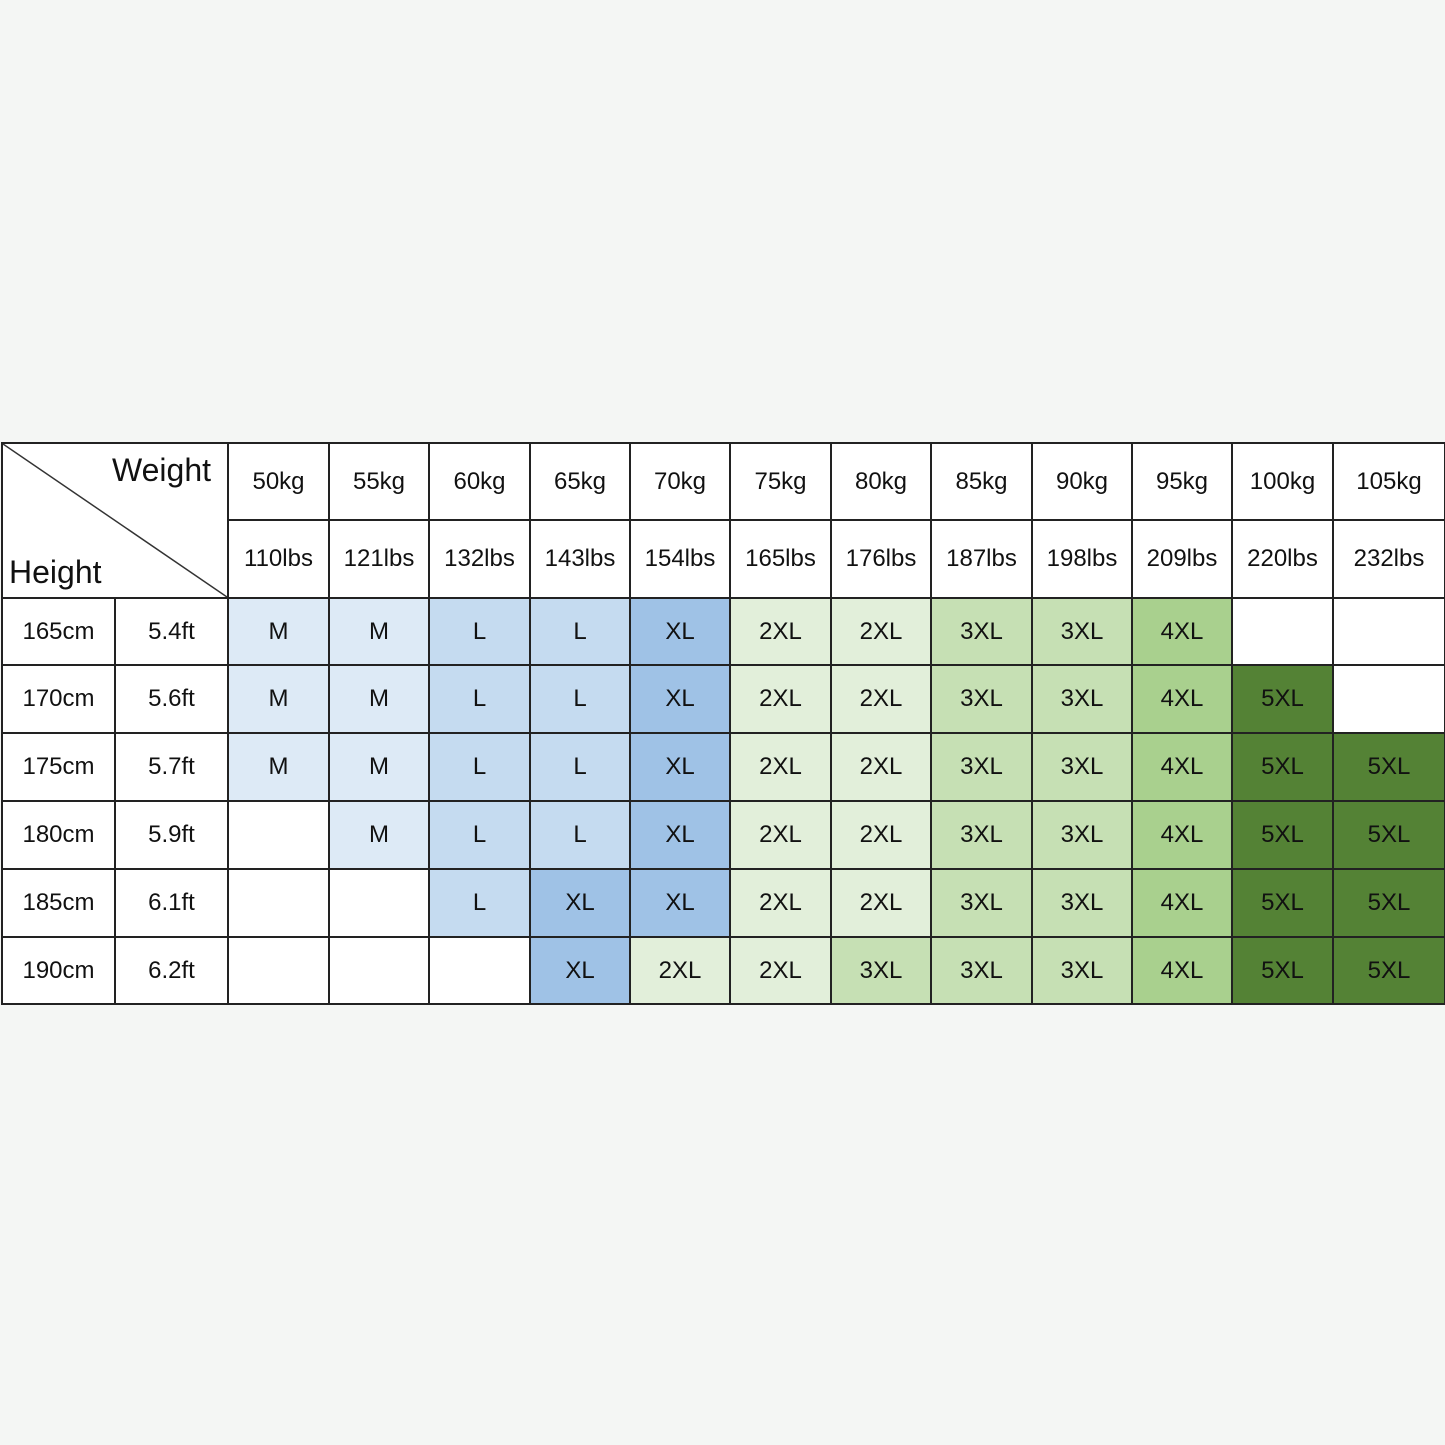 The height and width of the screenshot is (1445, 1445). I want to click on diagonal-divider, so click(115, 520).